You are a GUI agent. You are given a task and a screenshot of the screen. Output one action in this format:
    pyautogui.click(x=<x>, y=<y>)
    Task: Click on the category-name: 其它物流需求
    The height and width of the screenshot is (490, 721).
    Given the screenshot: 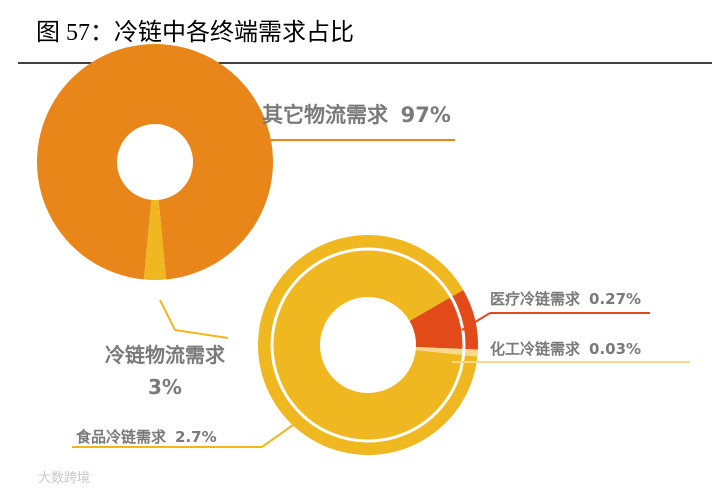 What is the action you would take?
    pyautogui.click(x=325, y=115)
    